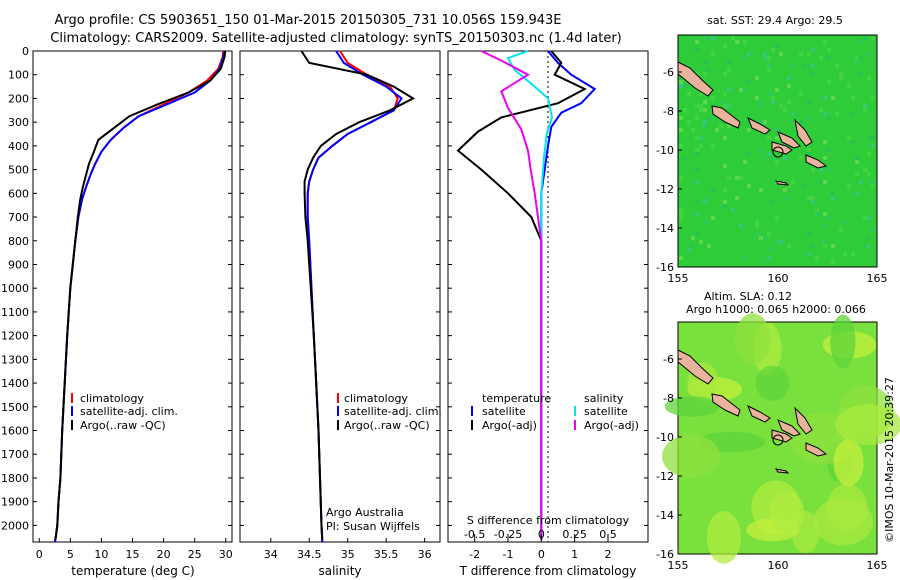 Image resolution: width=900 pixels, height=580 pixels. What do you see at coordinates (195, 554) in the screenshot?
I see `x-tick-label: 25` at bounding box center [195, 554].